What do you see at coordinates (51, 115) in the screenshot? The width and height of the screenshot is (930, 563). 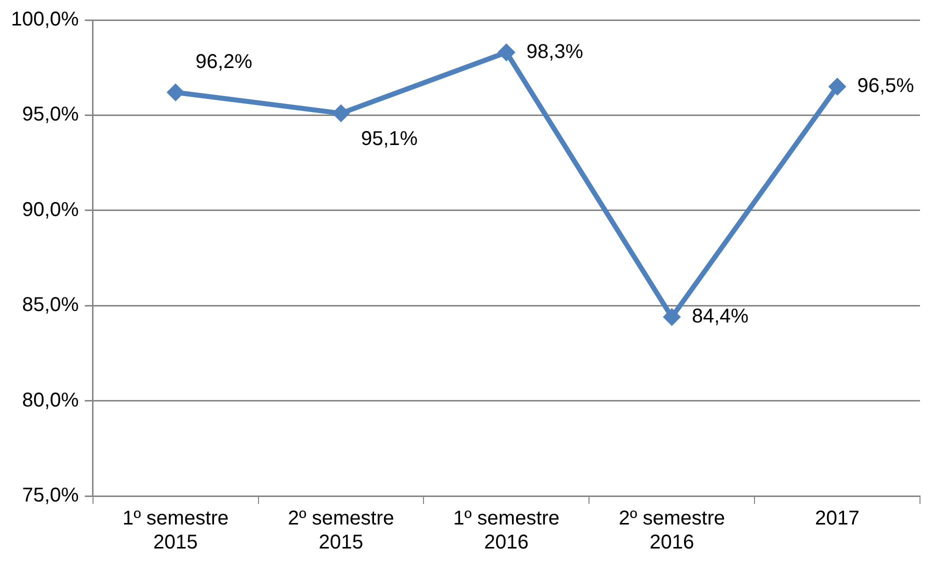 I see `y-tick-label: 95,0%` at bounding box center [51, 115].